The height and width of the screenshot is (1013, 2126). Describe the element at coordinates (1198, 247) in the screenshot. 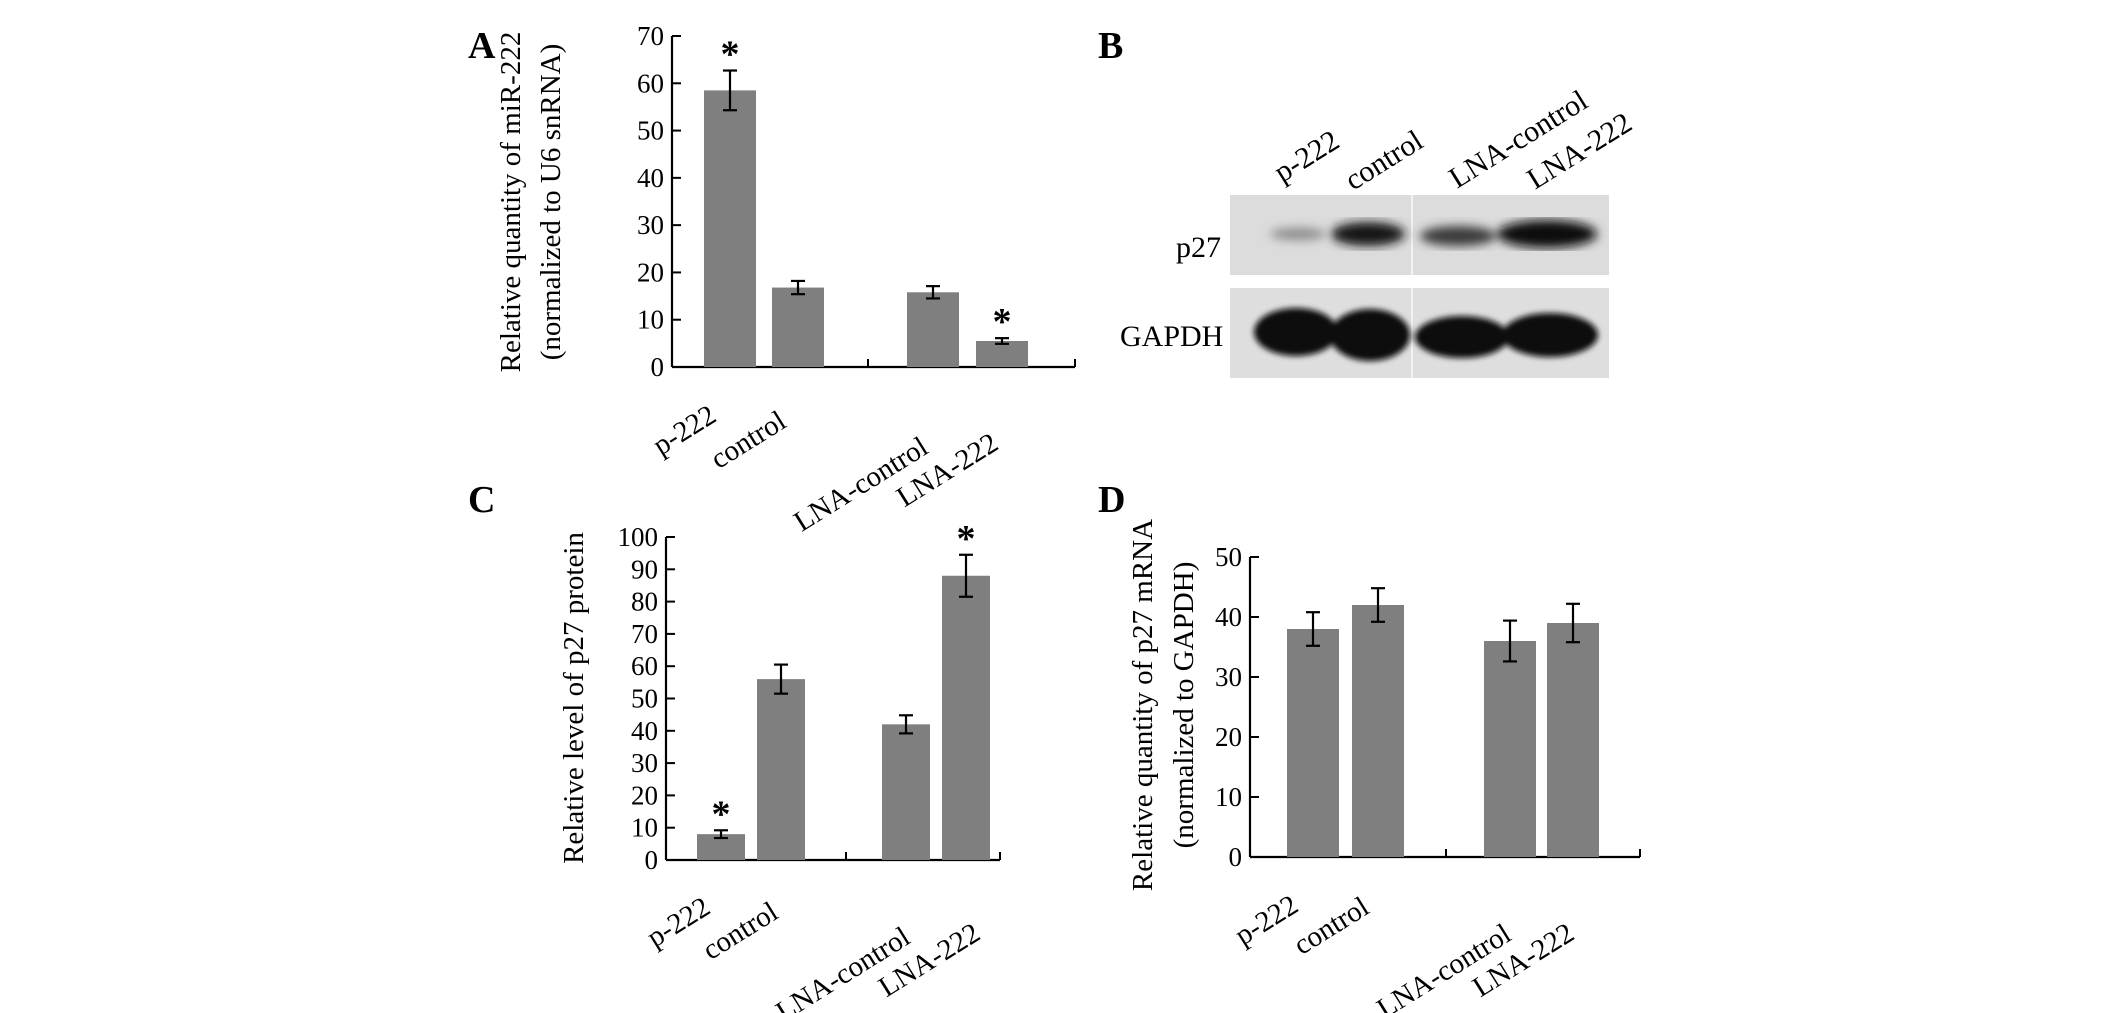

I see `blot-row-label-p27: p27` at that location.